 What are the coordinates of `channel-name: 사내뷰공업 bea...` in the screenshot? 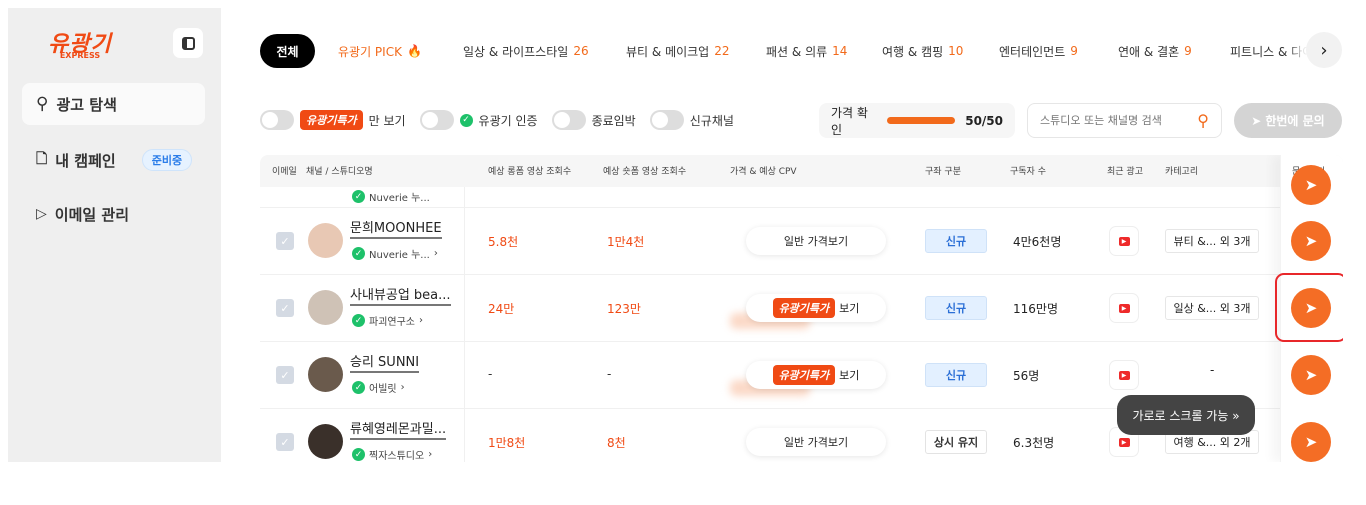 It's located at (400, 297).